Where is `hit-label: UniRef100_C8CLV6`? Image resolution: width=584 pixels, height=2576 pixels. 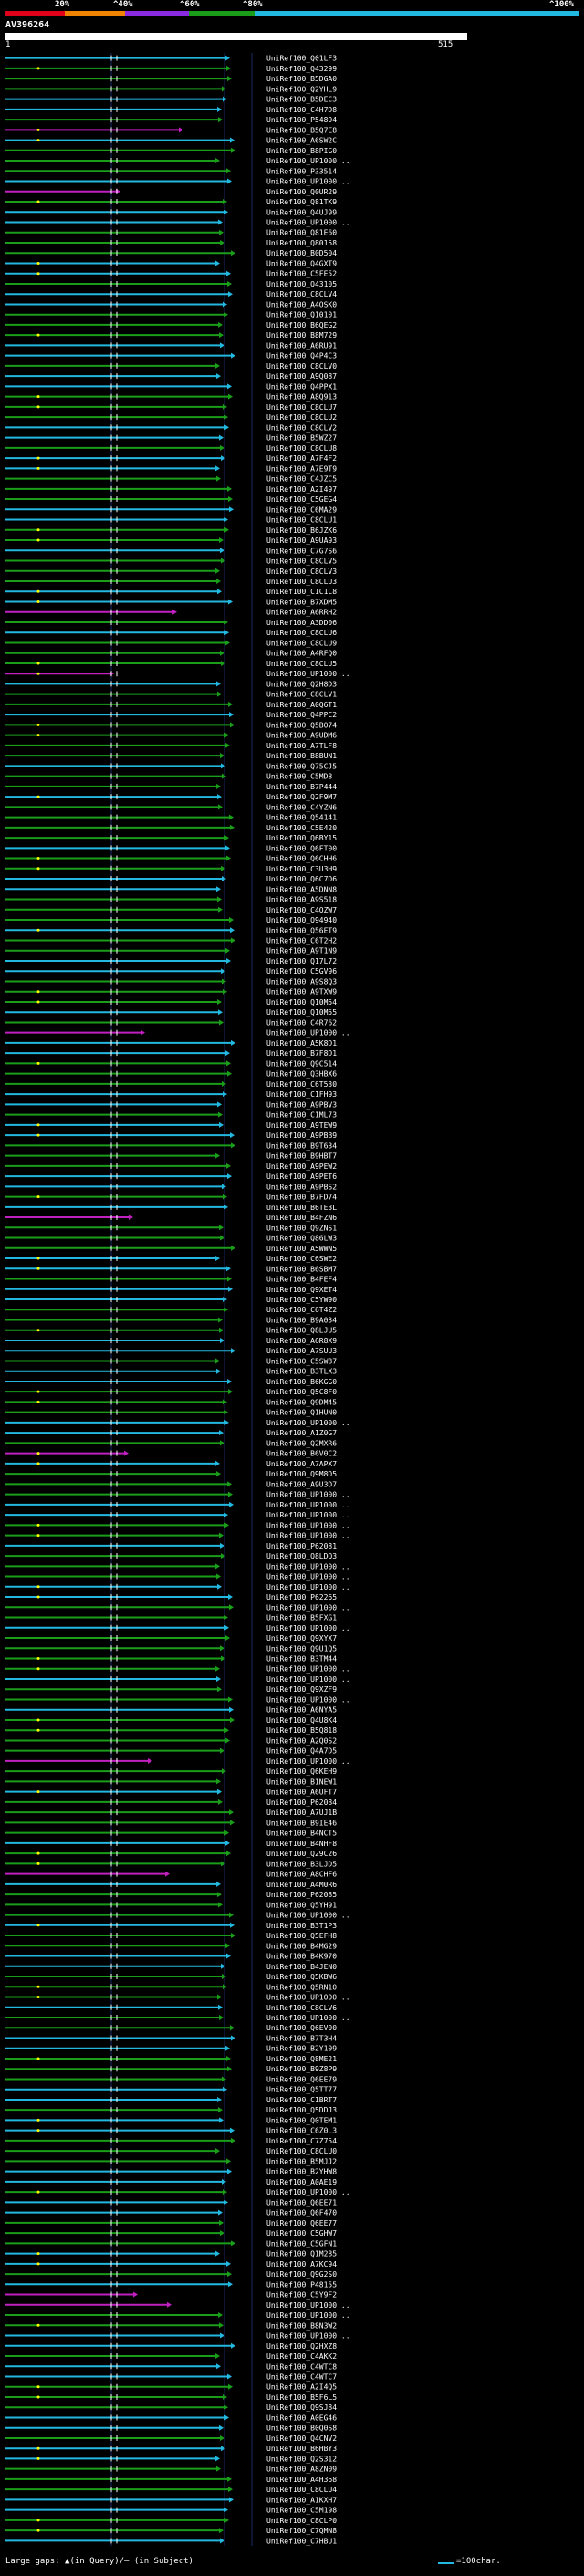
hit-label: UniRef100_C8CLV6 is located at coordinates (301, 2008).